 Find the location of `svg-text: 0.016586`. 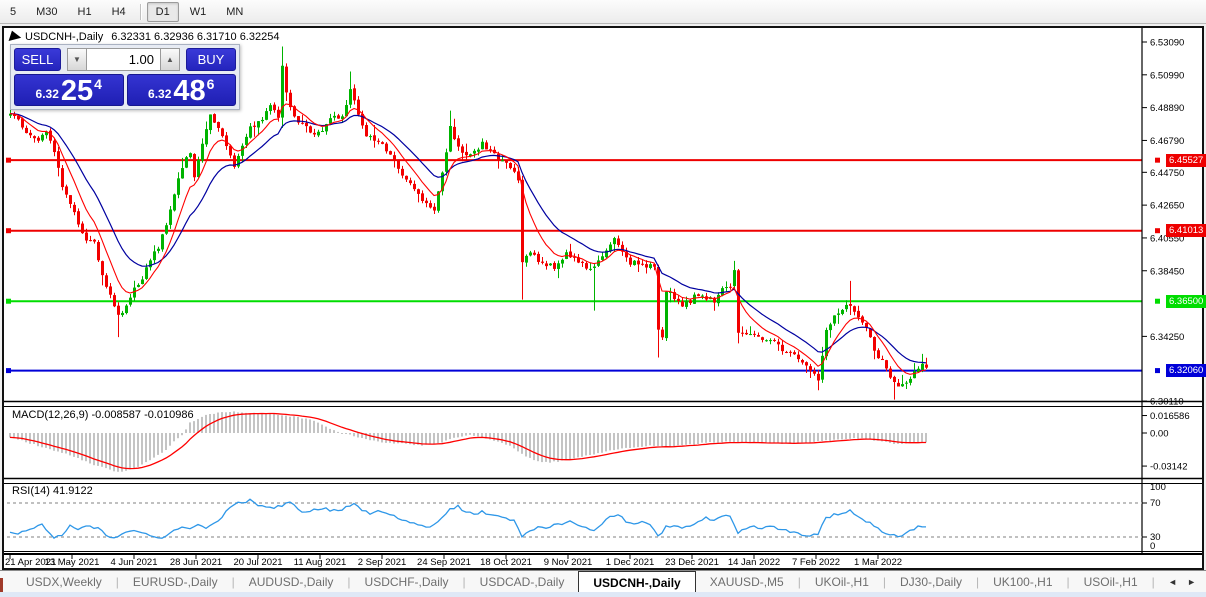

svg-text: 0.016586 is located at coordinates (1170, 416).